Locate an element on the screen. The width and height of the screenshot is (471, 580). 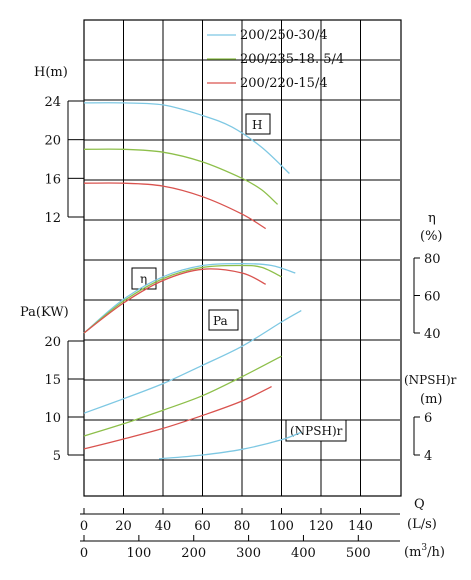
flow-m3h-tick-label: 200 is located at coordinates (193, 553).